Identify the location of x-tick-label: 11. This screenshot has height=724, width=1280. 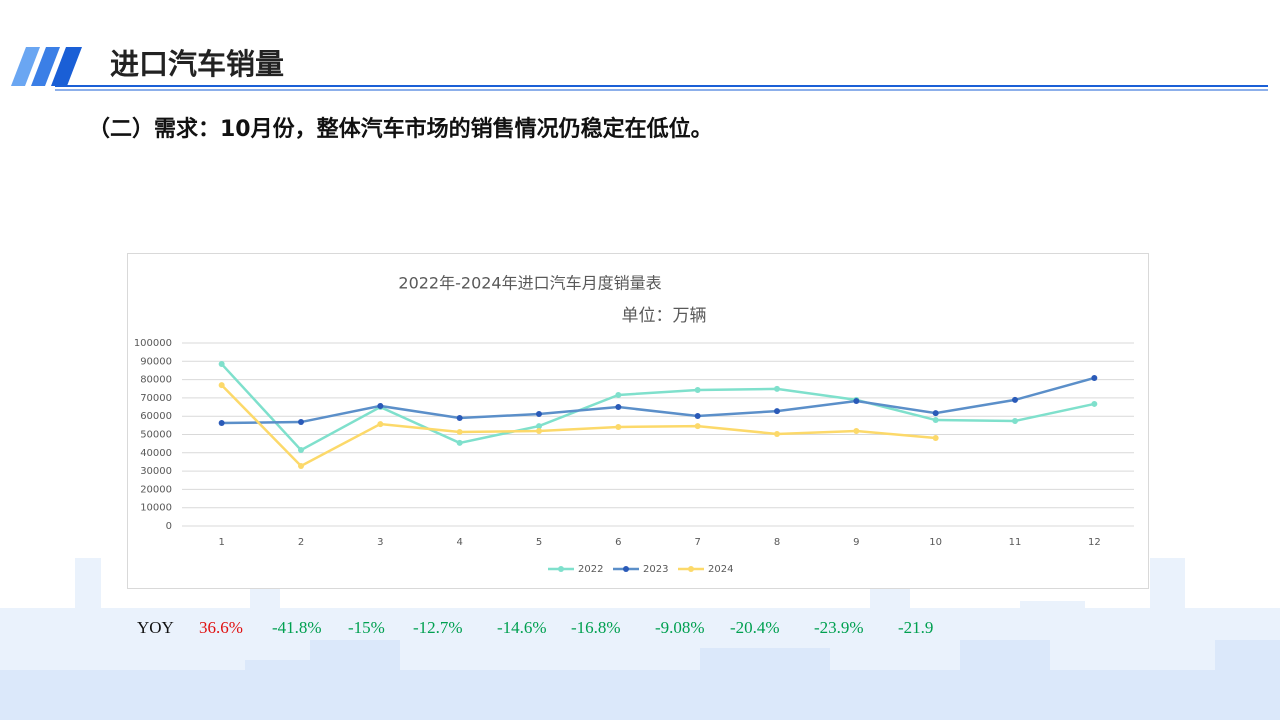
(1015, 542).